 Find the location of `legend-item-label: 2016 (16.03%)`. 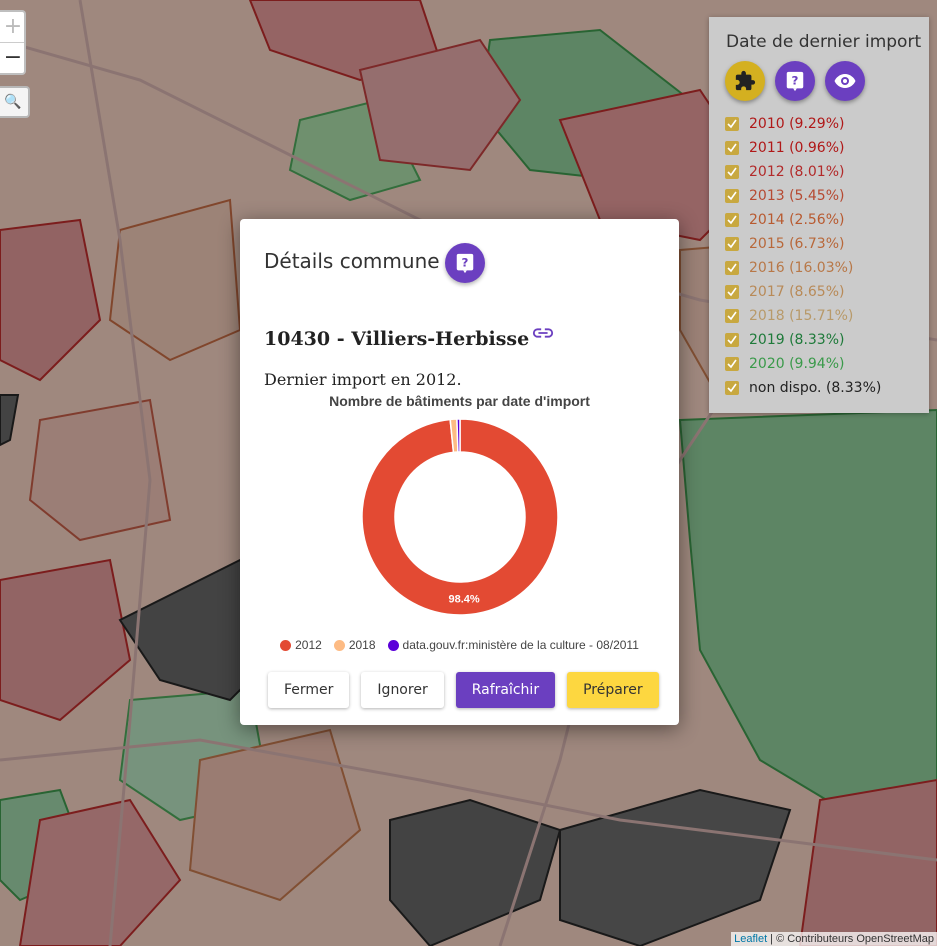

legend-item-label: 2016 (16.03%) is located at coordinates (801, 268).